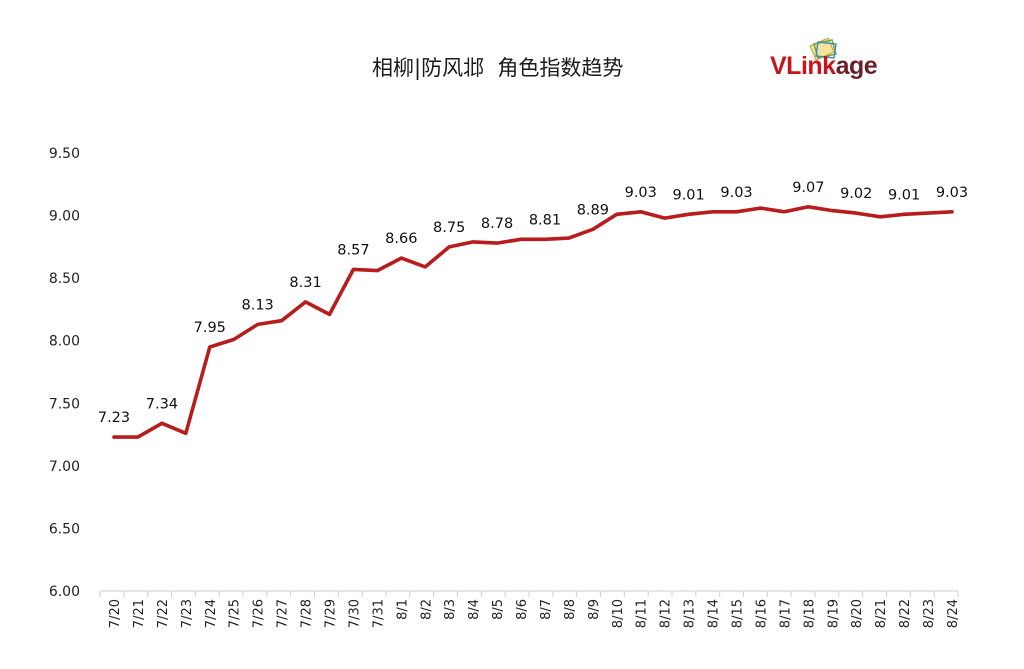 The height and width of the screenshot is (669, 1024). Describe the element at coordinates (307, 613) in the screenshot. I see `x-tick-label: 7/28` at that location.